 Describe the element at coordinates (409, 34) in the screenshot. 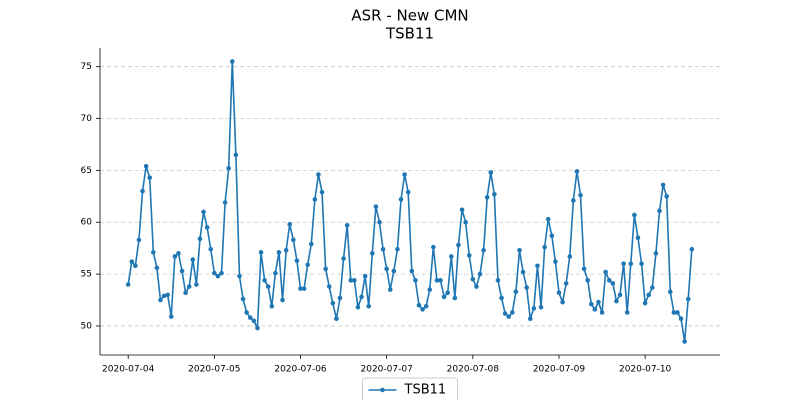

I see `chart-subtitle: TSB11` at that location.